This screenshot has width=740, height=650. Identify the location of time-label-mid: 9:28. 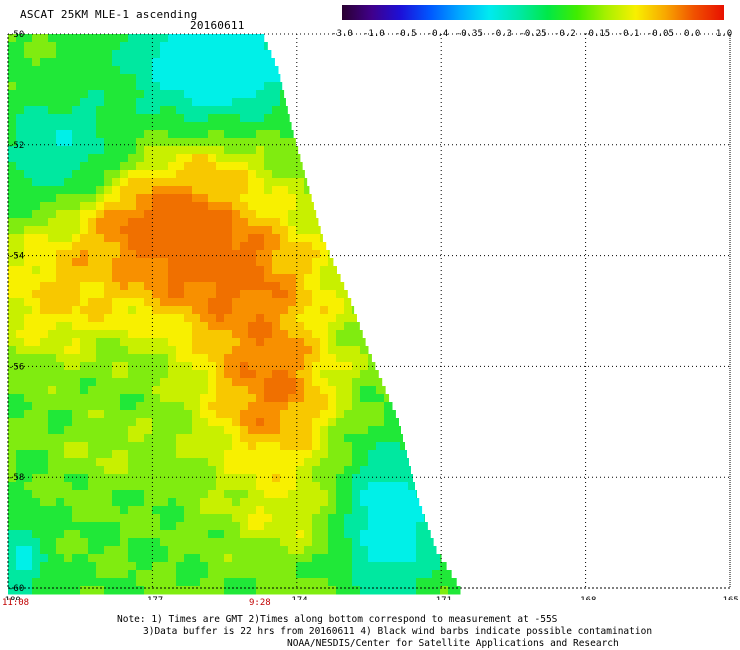
(260, 603).